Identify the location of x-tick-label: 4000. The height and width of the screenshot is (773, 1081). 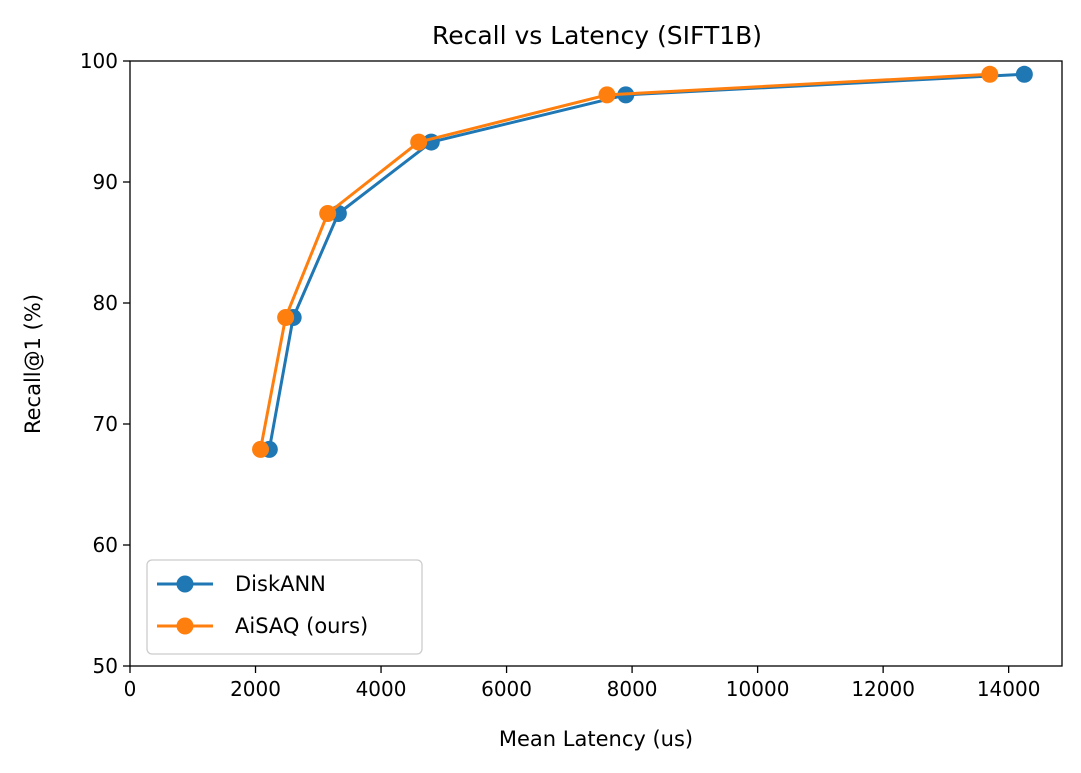
(381, 689).